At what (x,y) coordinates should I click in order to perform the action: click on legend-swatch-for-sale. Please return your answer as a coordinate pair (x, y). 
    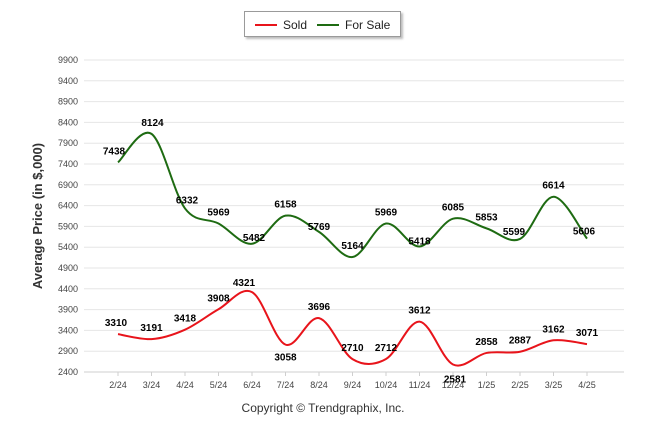
    Looking at the image, I should click on (328, 25).